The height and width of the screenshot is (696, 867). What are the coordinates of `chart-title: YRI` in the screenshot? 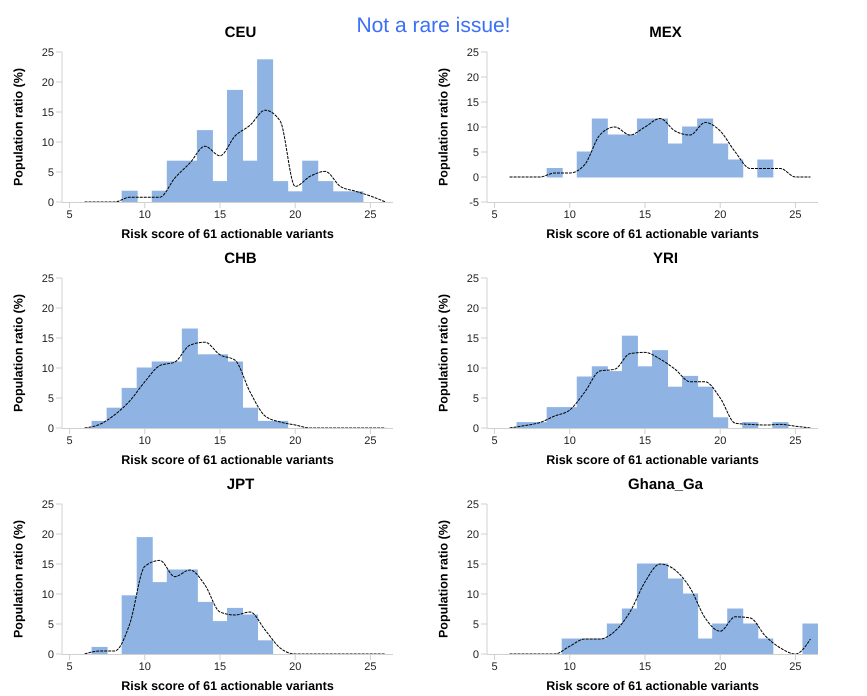 It's located at (665, 259).